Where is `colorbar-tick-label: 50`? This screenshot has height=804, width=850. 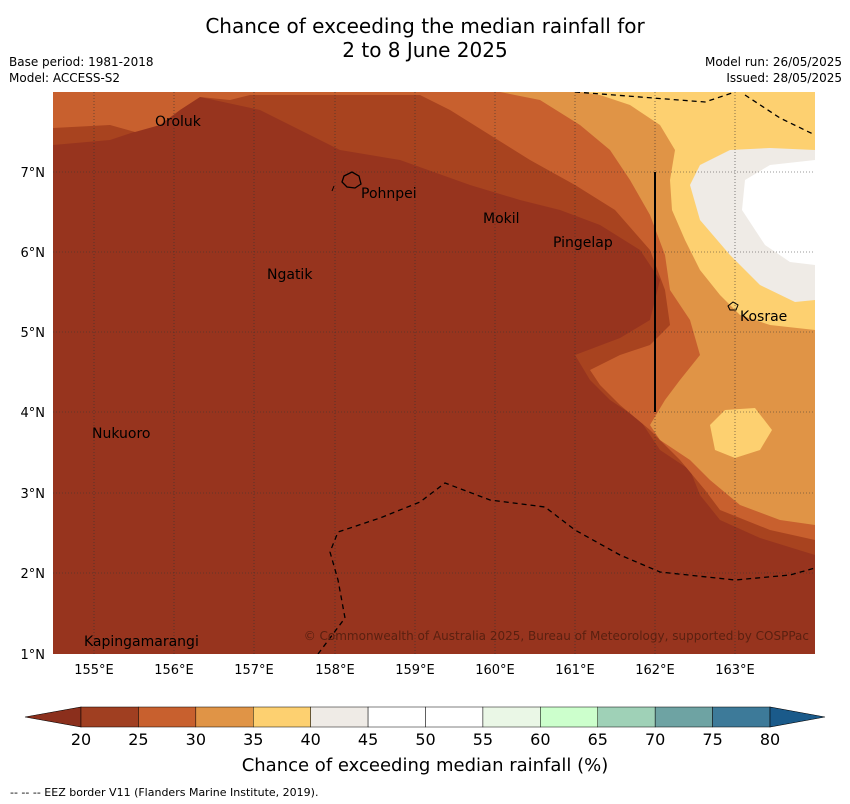
colorbar-tick-label: 50 is located at coordinates (425, 739).